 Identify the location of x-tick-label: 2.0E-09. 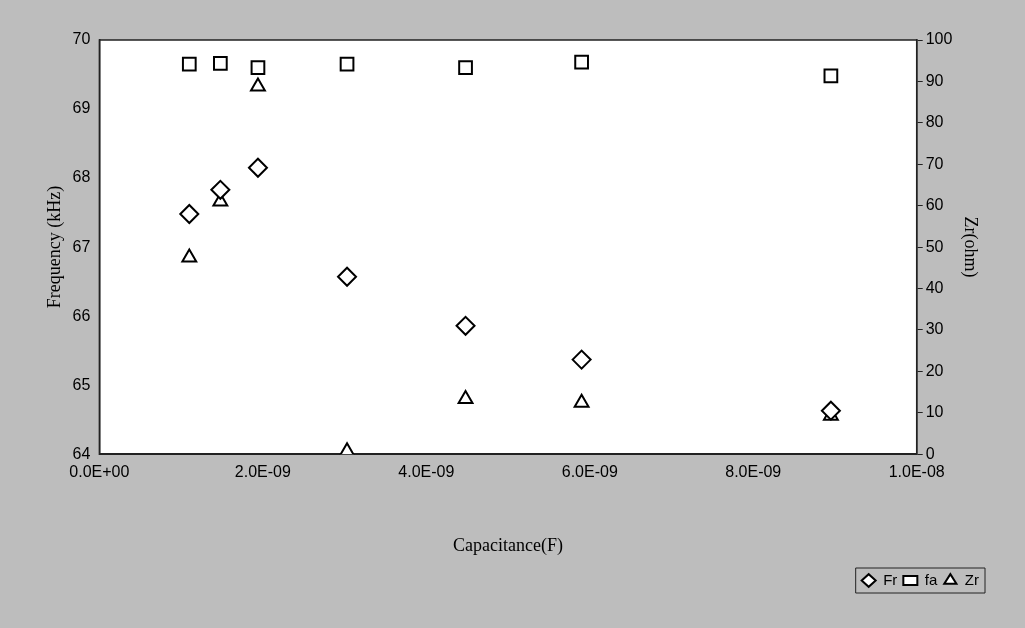
(262, 472).